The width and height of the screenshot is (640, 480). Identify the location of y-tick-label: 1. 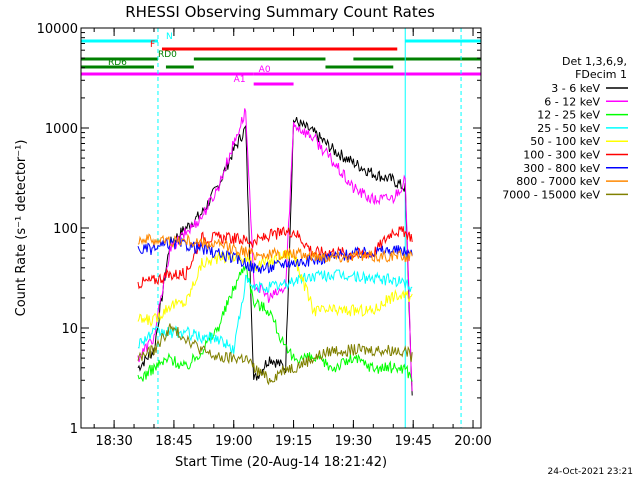
(74, 429).